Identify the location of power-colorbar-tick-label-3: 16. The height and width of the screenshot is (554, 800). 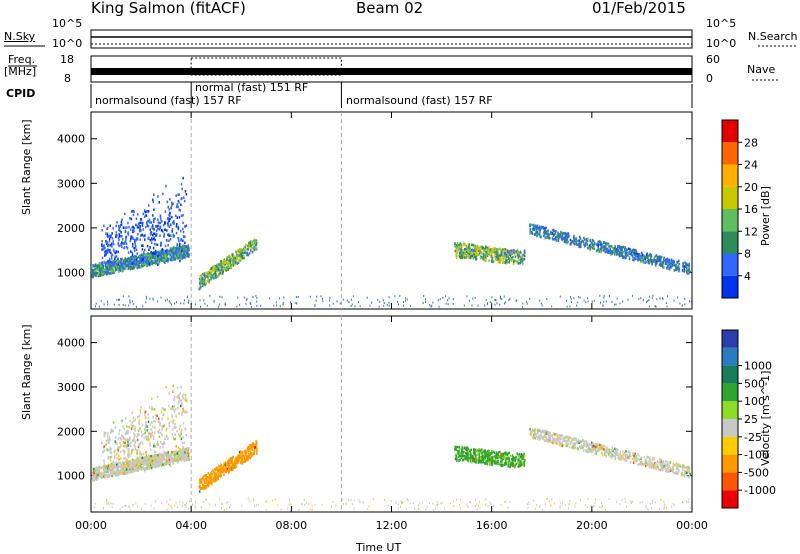
(751, 209).